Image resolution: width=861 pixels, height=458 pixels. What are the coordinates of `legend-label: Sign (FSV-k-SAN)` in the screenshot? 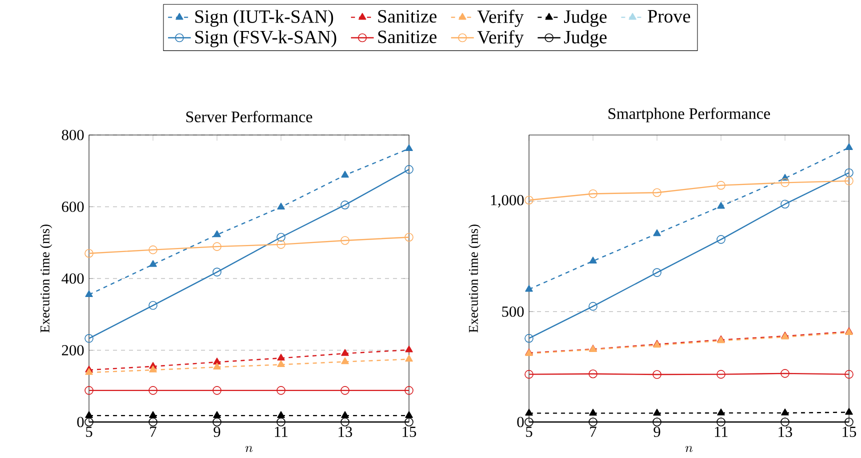 It's located at (265, 39).